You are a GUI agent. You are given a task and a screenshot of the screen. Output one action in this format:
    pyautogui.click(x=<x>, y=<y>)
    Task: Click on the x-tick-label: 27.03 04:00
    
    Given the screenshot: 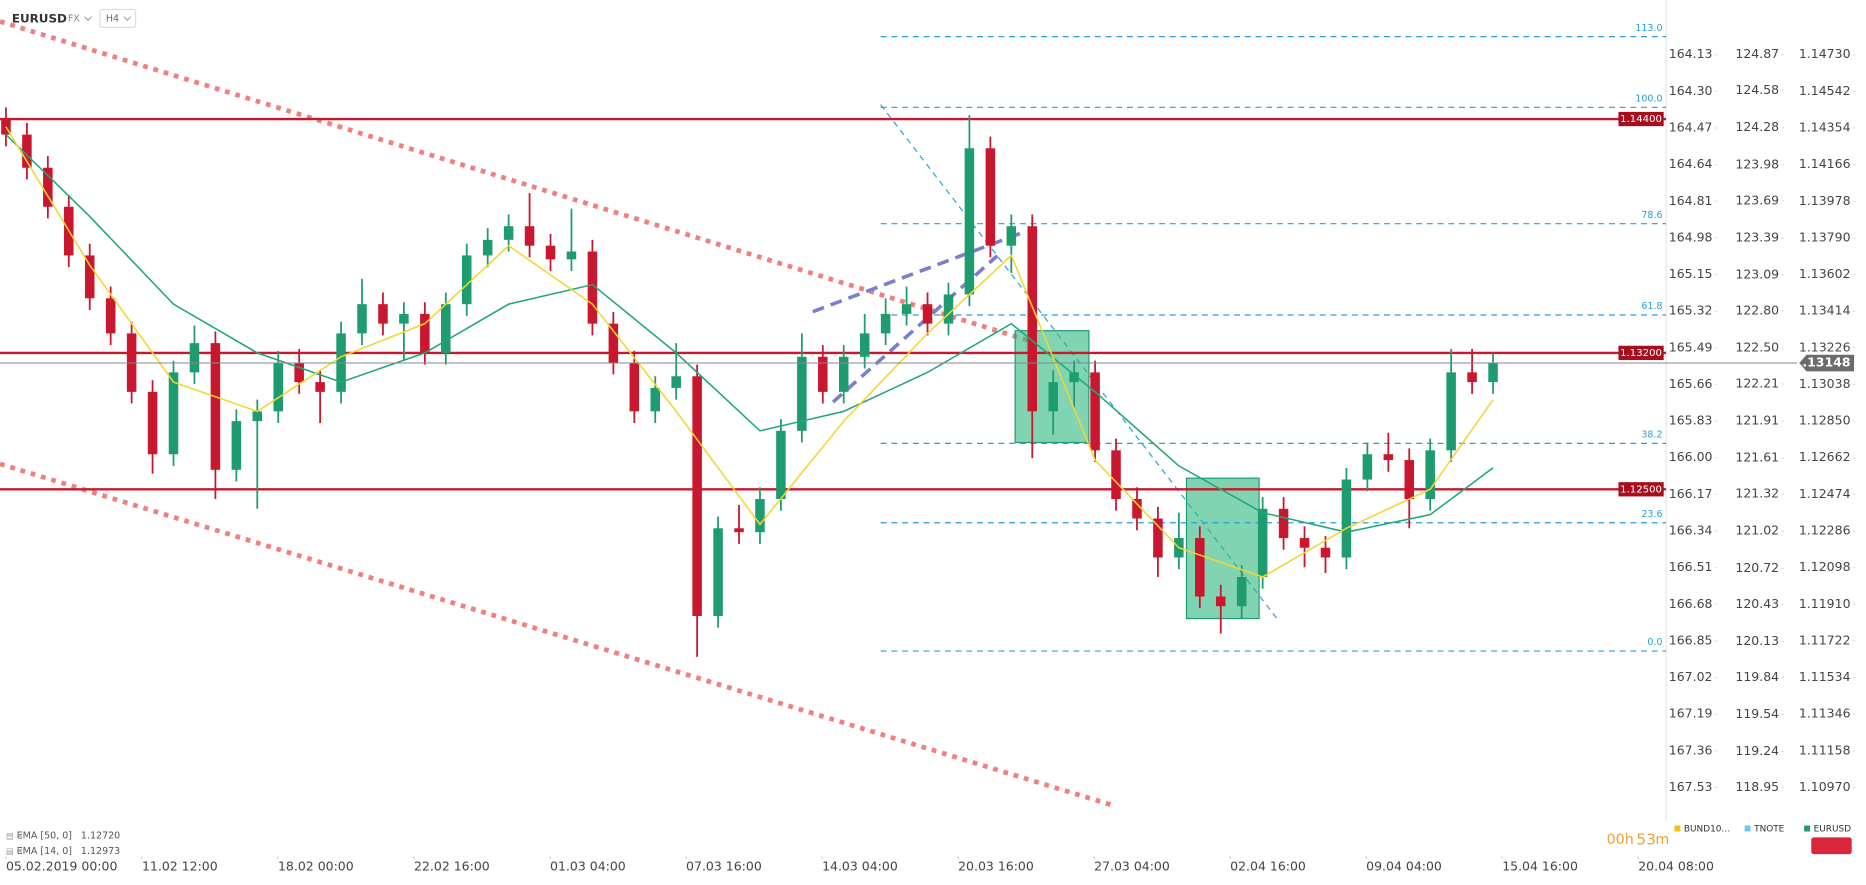 What is the action you would take?
    pyautogui.click(x=1132, y=866)
    